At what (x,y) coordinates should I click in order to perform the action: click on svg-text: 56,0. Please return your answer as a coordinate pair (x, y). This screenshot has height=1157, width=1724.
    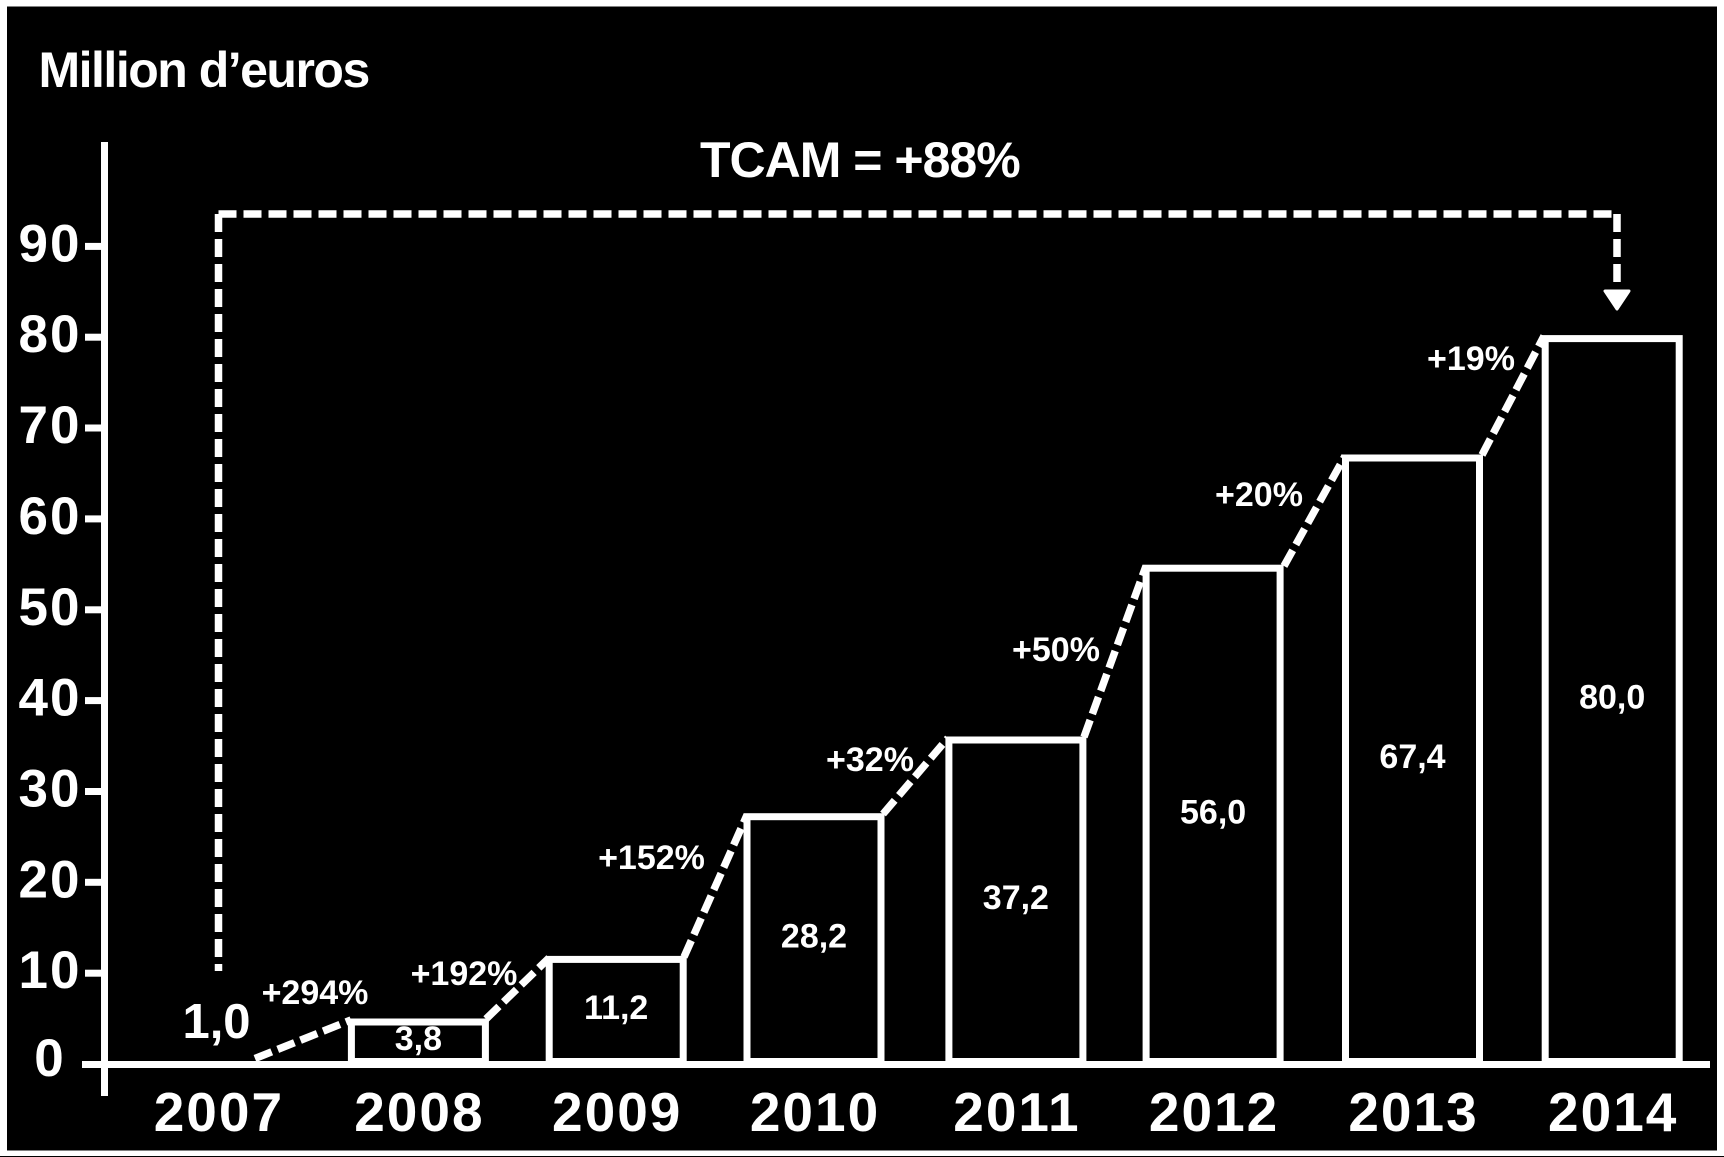
    Looking at the image, I should click on (1213, 812).